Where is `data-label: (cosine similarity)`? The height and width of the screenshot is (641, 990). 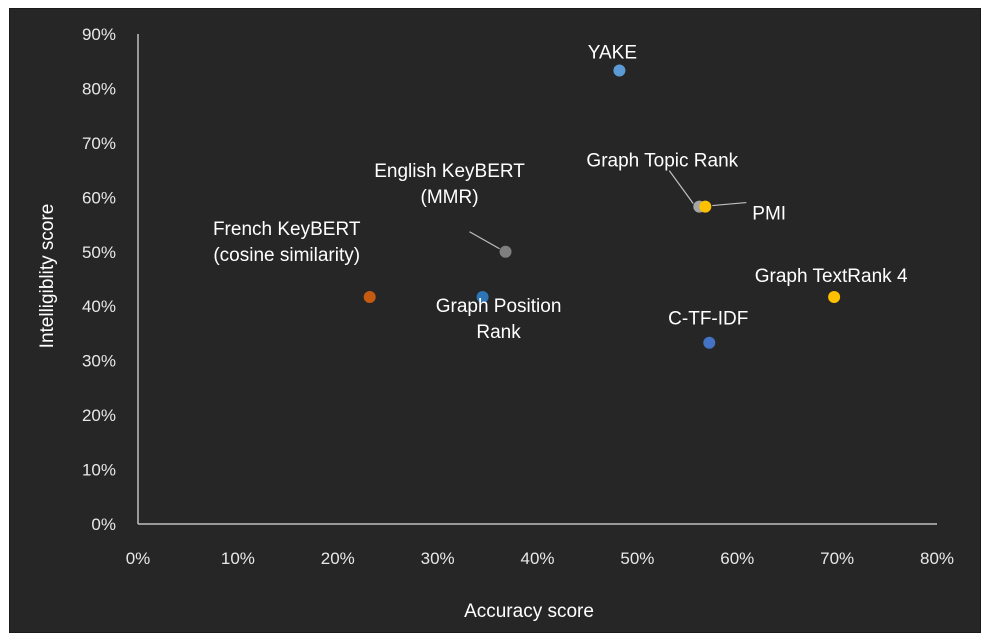 data-label: (cosine similarity) is located at coordinates (286, 255).